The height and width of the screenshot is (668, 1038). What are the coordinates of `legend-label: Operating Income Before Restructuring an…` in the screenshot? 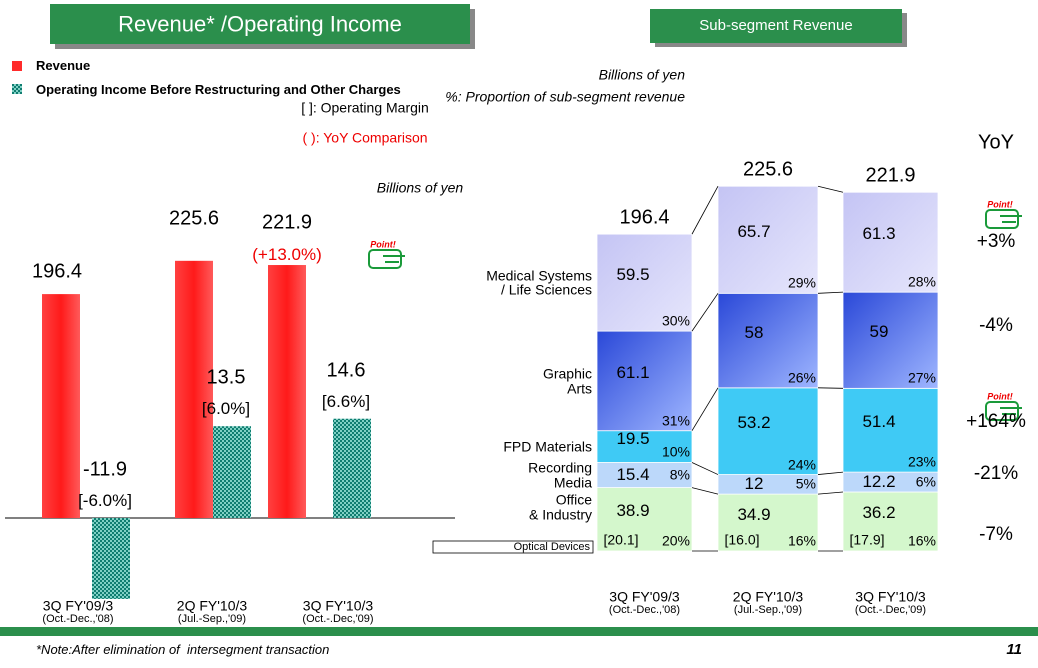 It's located at (218, 90).